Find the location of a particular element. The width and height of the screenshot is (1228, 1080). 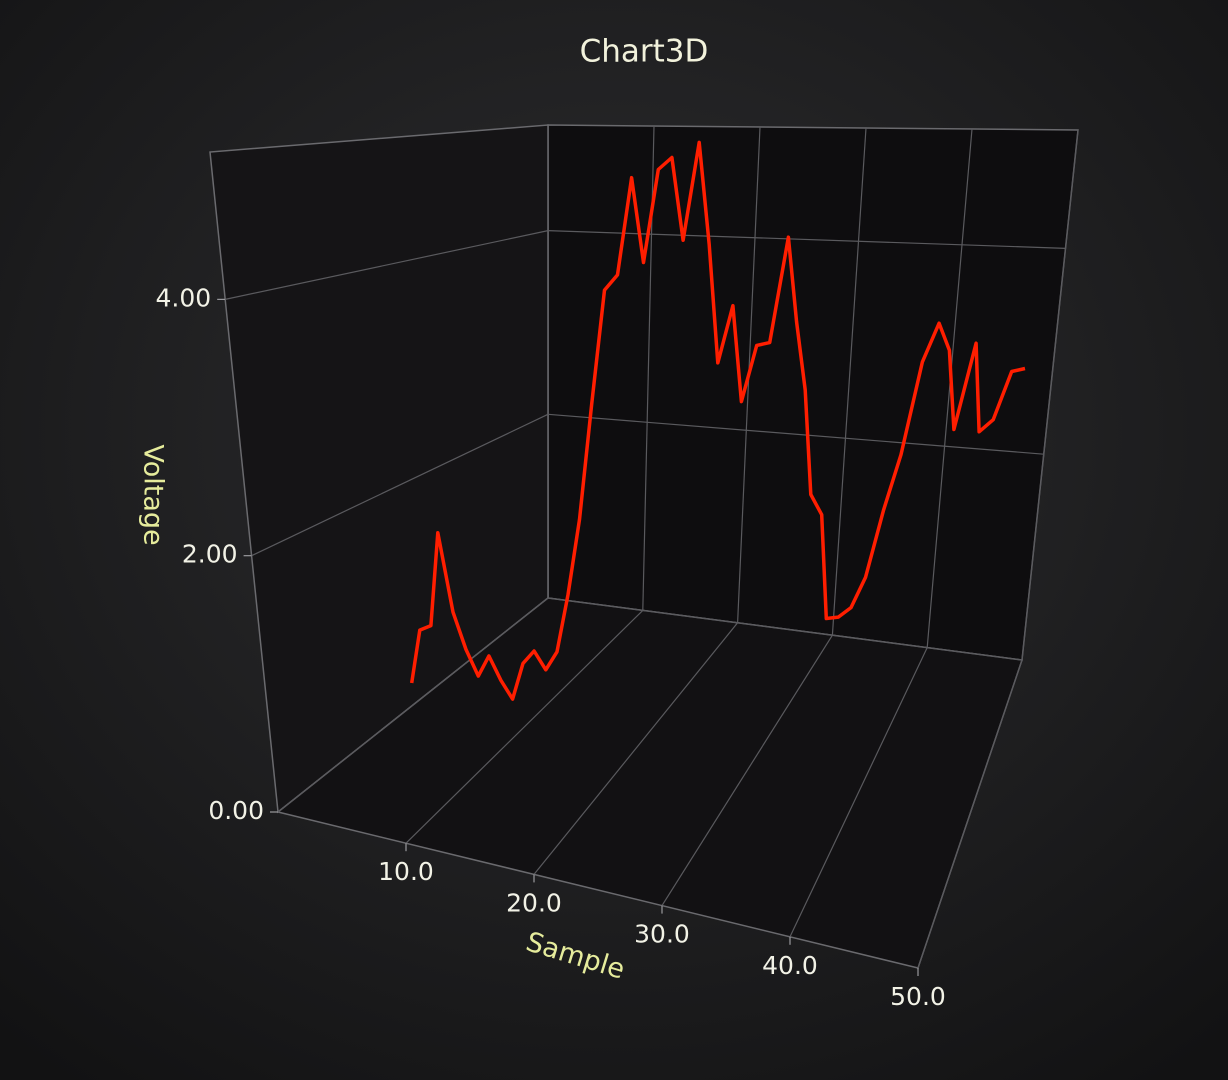

x-tick-label: 10.0 is located at coordinates (406, 871).